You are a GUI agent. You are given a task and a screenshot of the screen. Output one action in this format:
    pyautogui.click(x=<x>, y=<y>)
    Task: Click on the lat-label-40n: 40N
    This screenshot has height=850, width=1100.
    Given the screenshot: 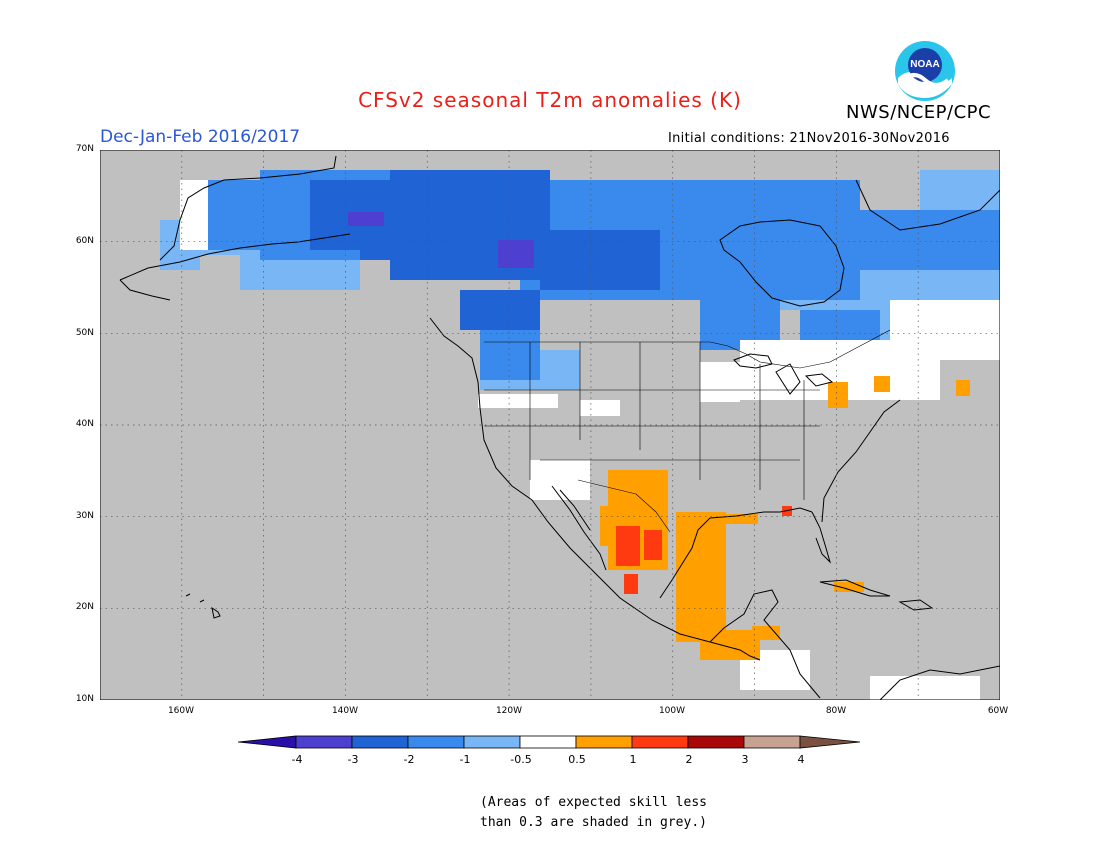 What is the action you would take?
    pyautogui.click(x=84, y=424)
    